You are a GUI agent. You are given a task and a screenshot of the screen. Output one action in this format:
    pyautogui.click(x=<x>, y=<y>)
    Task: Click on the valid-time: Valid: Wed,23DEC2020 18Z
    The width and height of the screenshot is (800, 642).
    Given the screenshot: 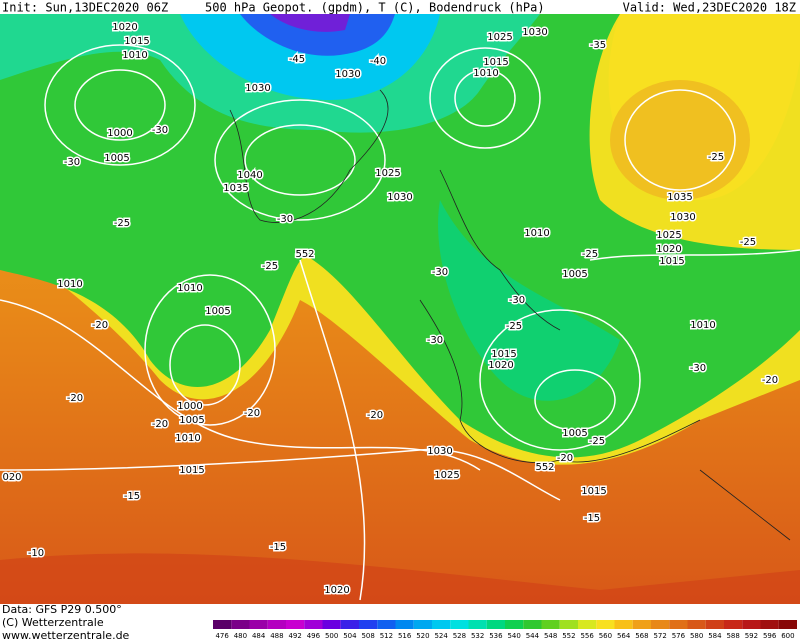 What is the action you would take?
    pyautogui.click(x=709, y=8)
    